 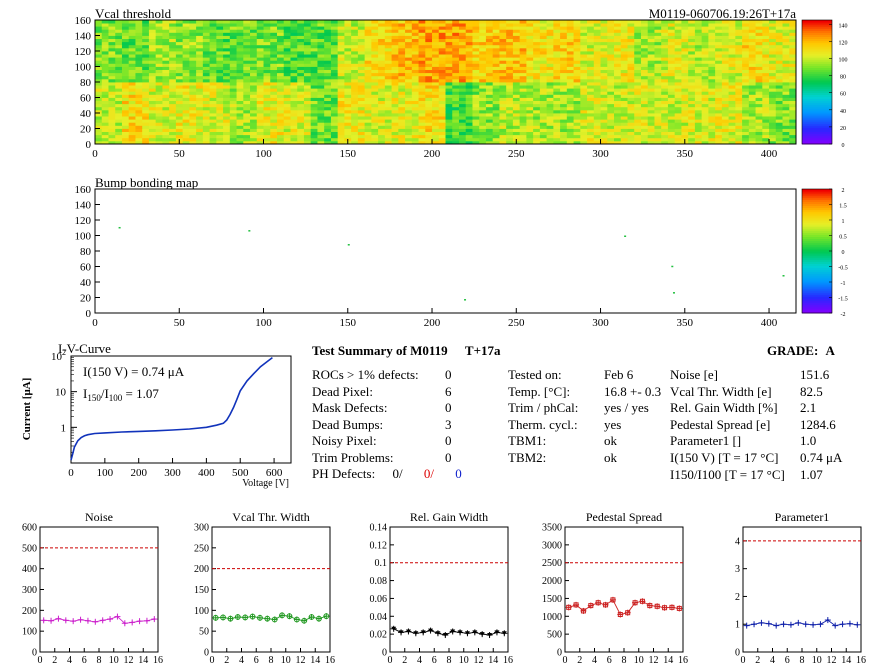 I want to click on ph-defects-label: PH Defects:, so click(x=344, y=473).